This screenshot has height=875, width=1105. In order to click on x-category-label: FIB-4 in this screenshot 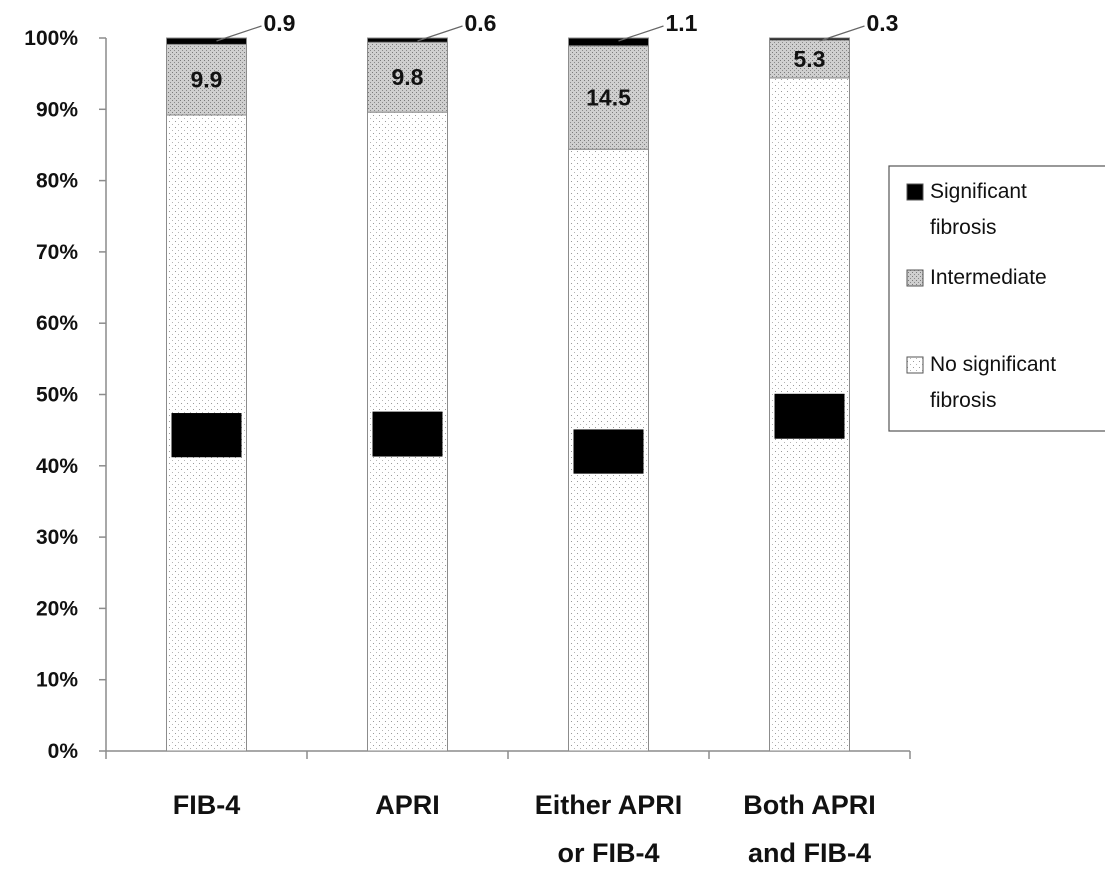, I will do `click(207, 805)`.